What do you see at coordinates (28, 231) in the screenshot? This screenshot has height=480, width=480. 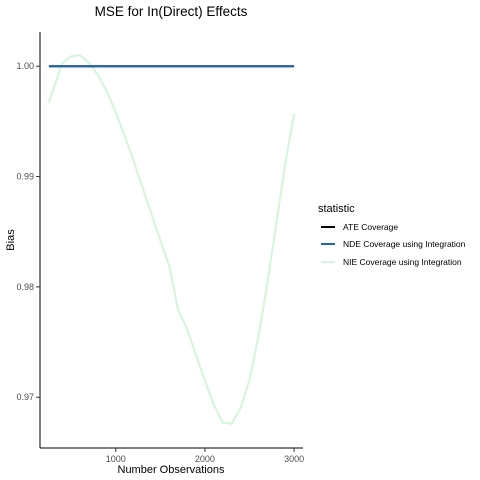 I see `y-ticks: 0.97 0.98 0.99 1.00` at bounding box center [28, 231].